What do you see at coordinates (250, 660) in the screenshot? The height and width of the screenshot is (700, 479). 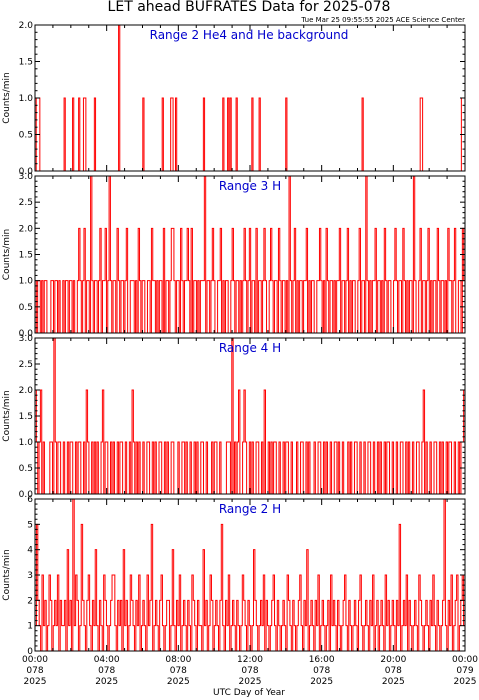 I see `x-tick-label-time: 12:00` at bounding box center [250, 660].